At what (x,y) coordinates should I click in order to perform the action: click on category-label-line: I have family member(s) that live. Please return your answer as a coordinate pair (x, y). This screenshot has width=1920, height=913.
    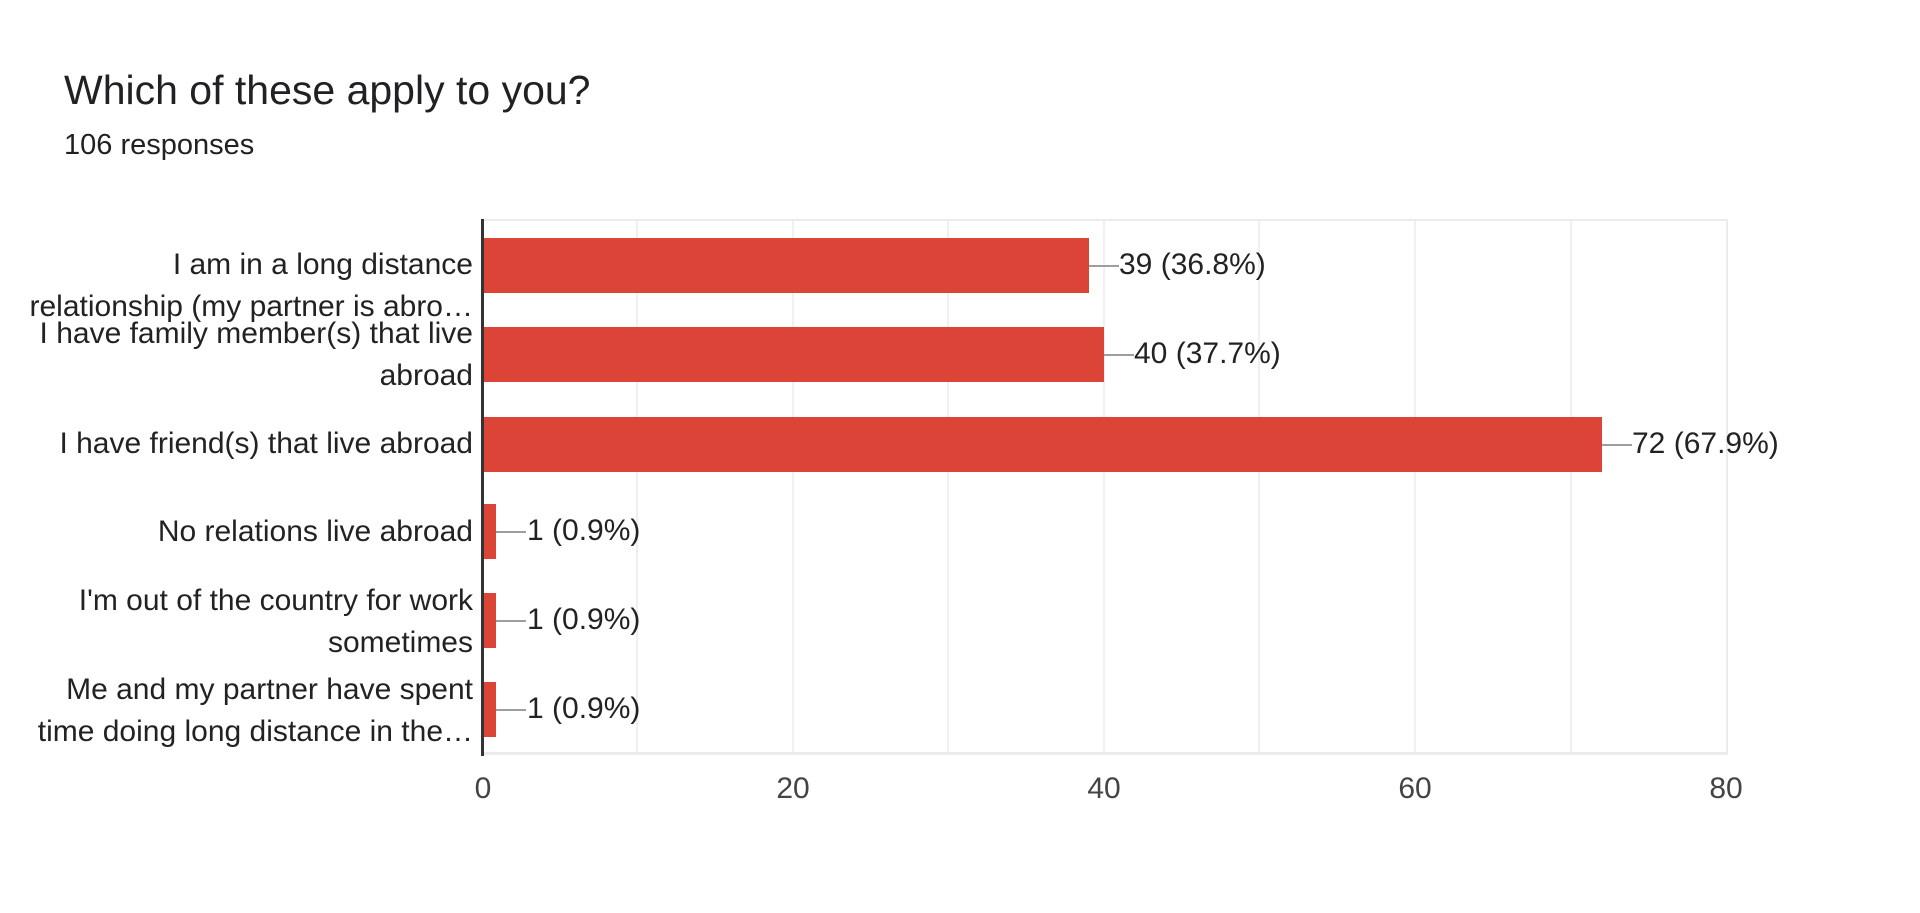
    Looking at the image, I should click on (256, 333).